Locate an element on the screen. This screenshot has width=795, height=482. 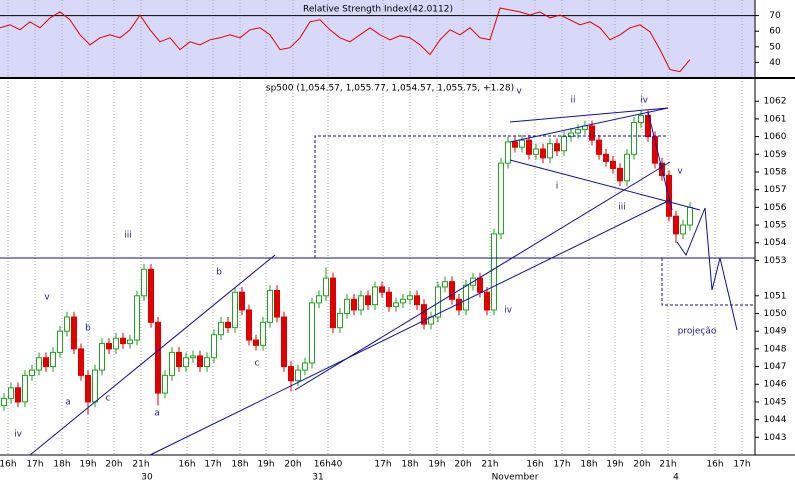
y-tick-label: 1050 is located at coordinates (775, 314).